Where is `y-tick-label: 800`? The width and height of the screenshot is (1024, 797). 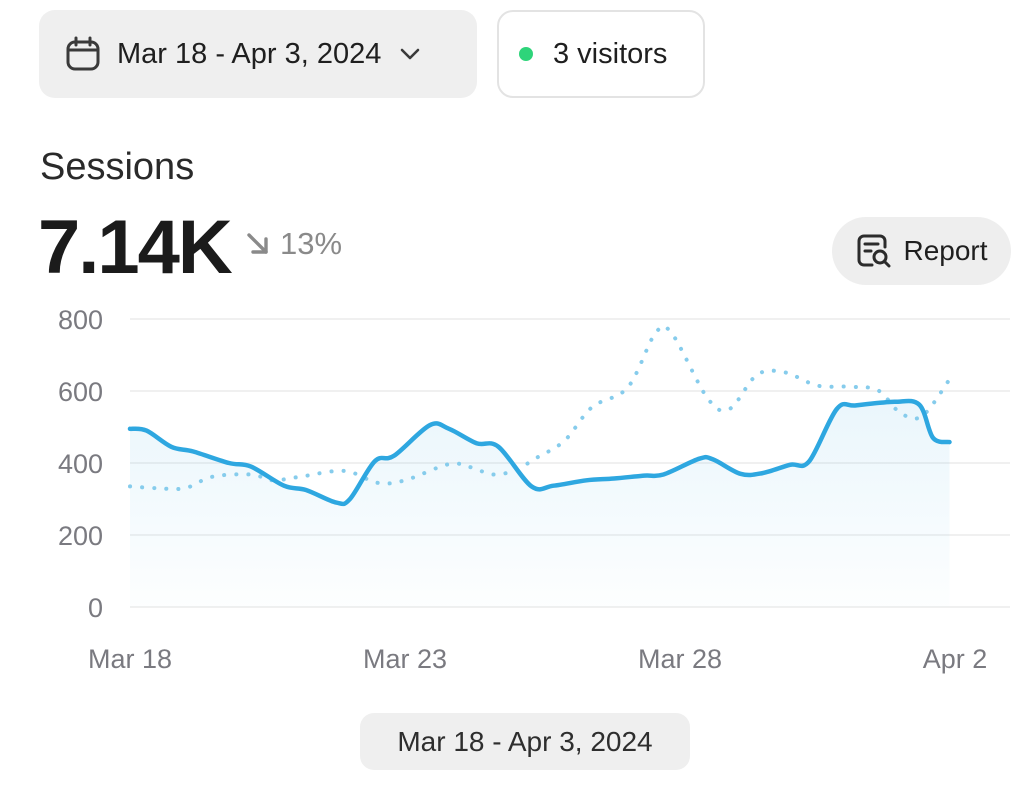
y-tick-label: 800 is located at coordinates (80, 320).